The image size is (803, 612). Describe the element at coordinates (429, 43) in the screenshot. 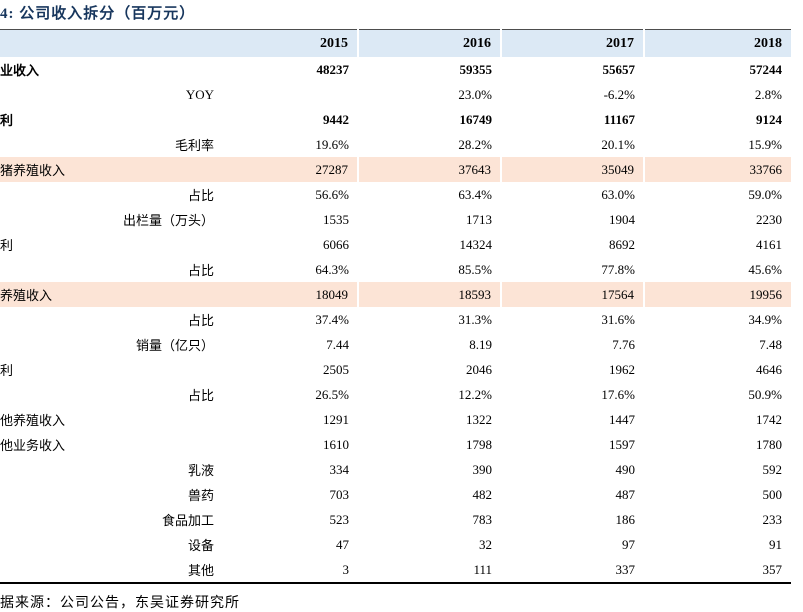

I see `year-column-header: 2016` at that location.